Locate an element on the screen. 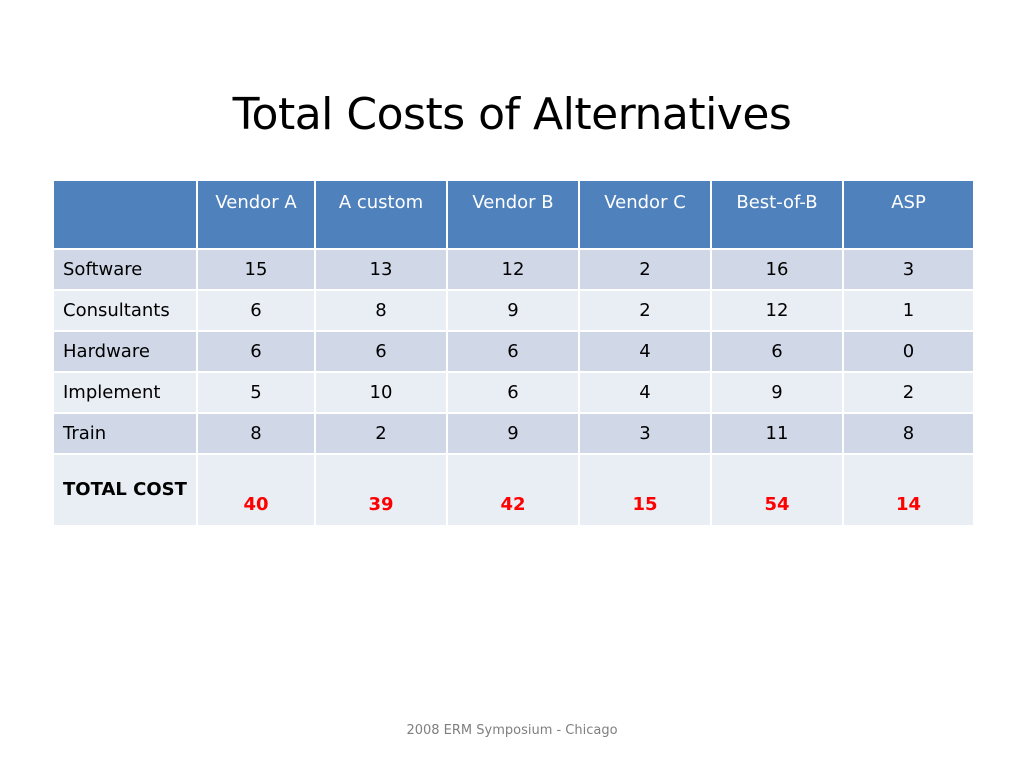 Image resolution: width=1024 pixels, height=768 pixels. table-row: Implement 5 10 6 4 9 2 is located at coordinates (513, 392).